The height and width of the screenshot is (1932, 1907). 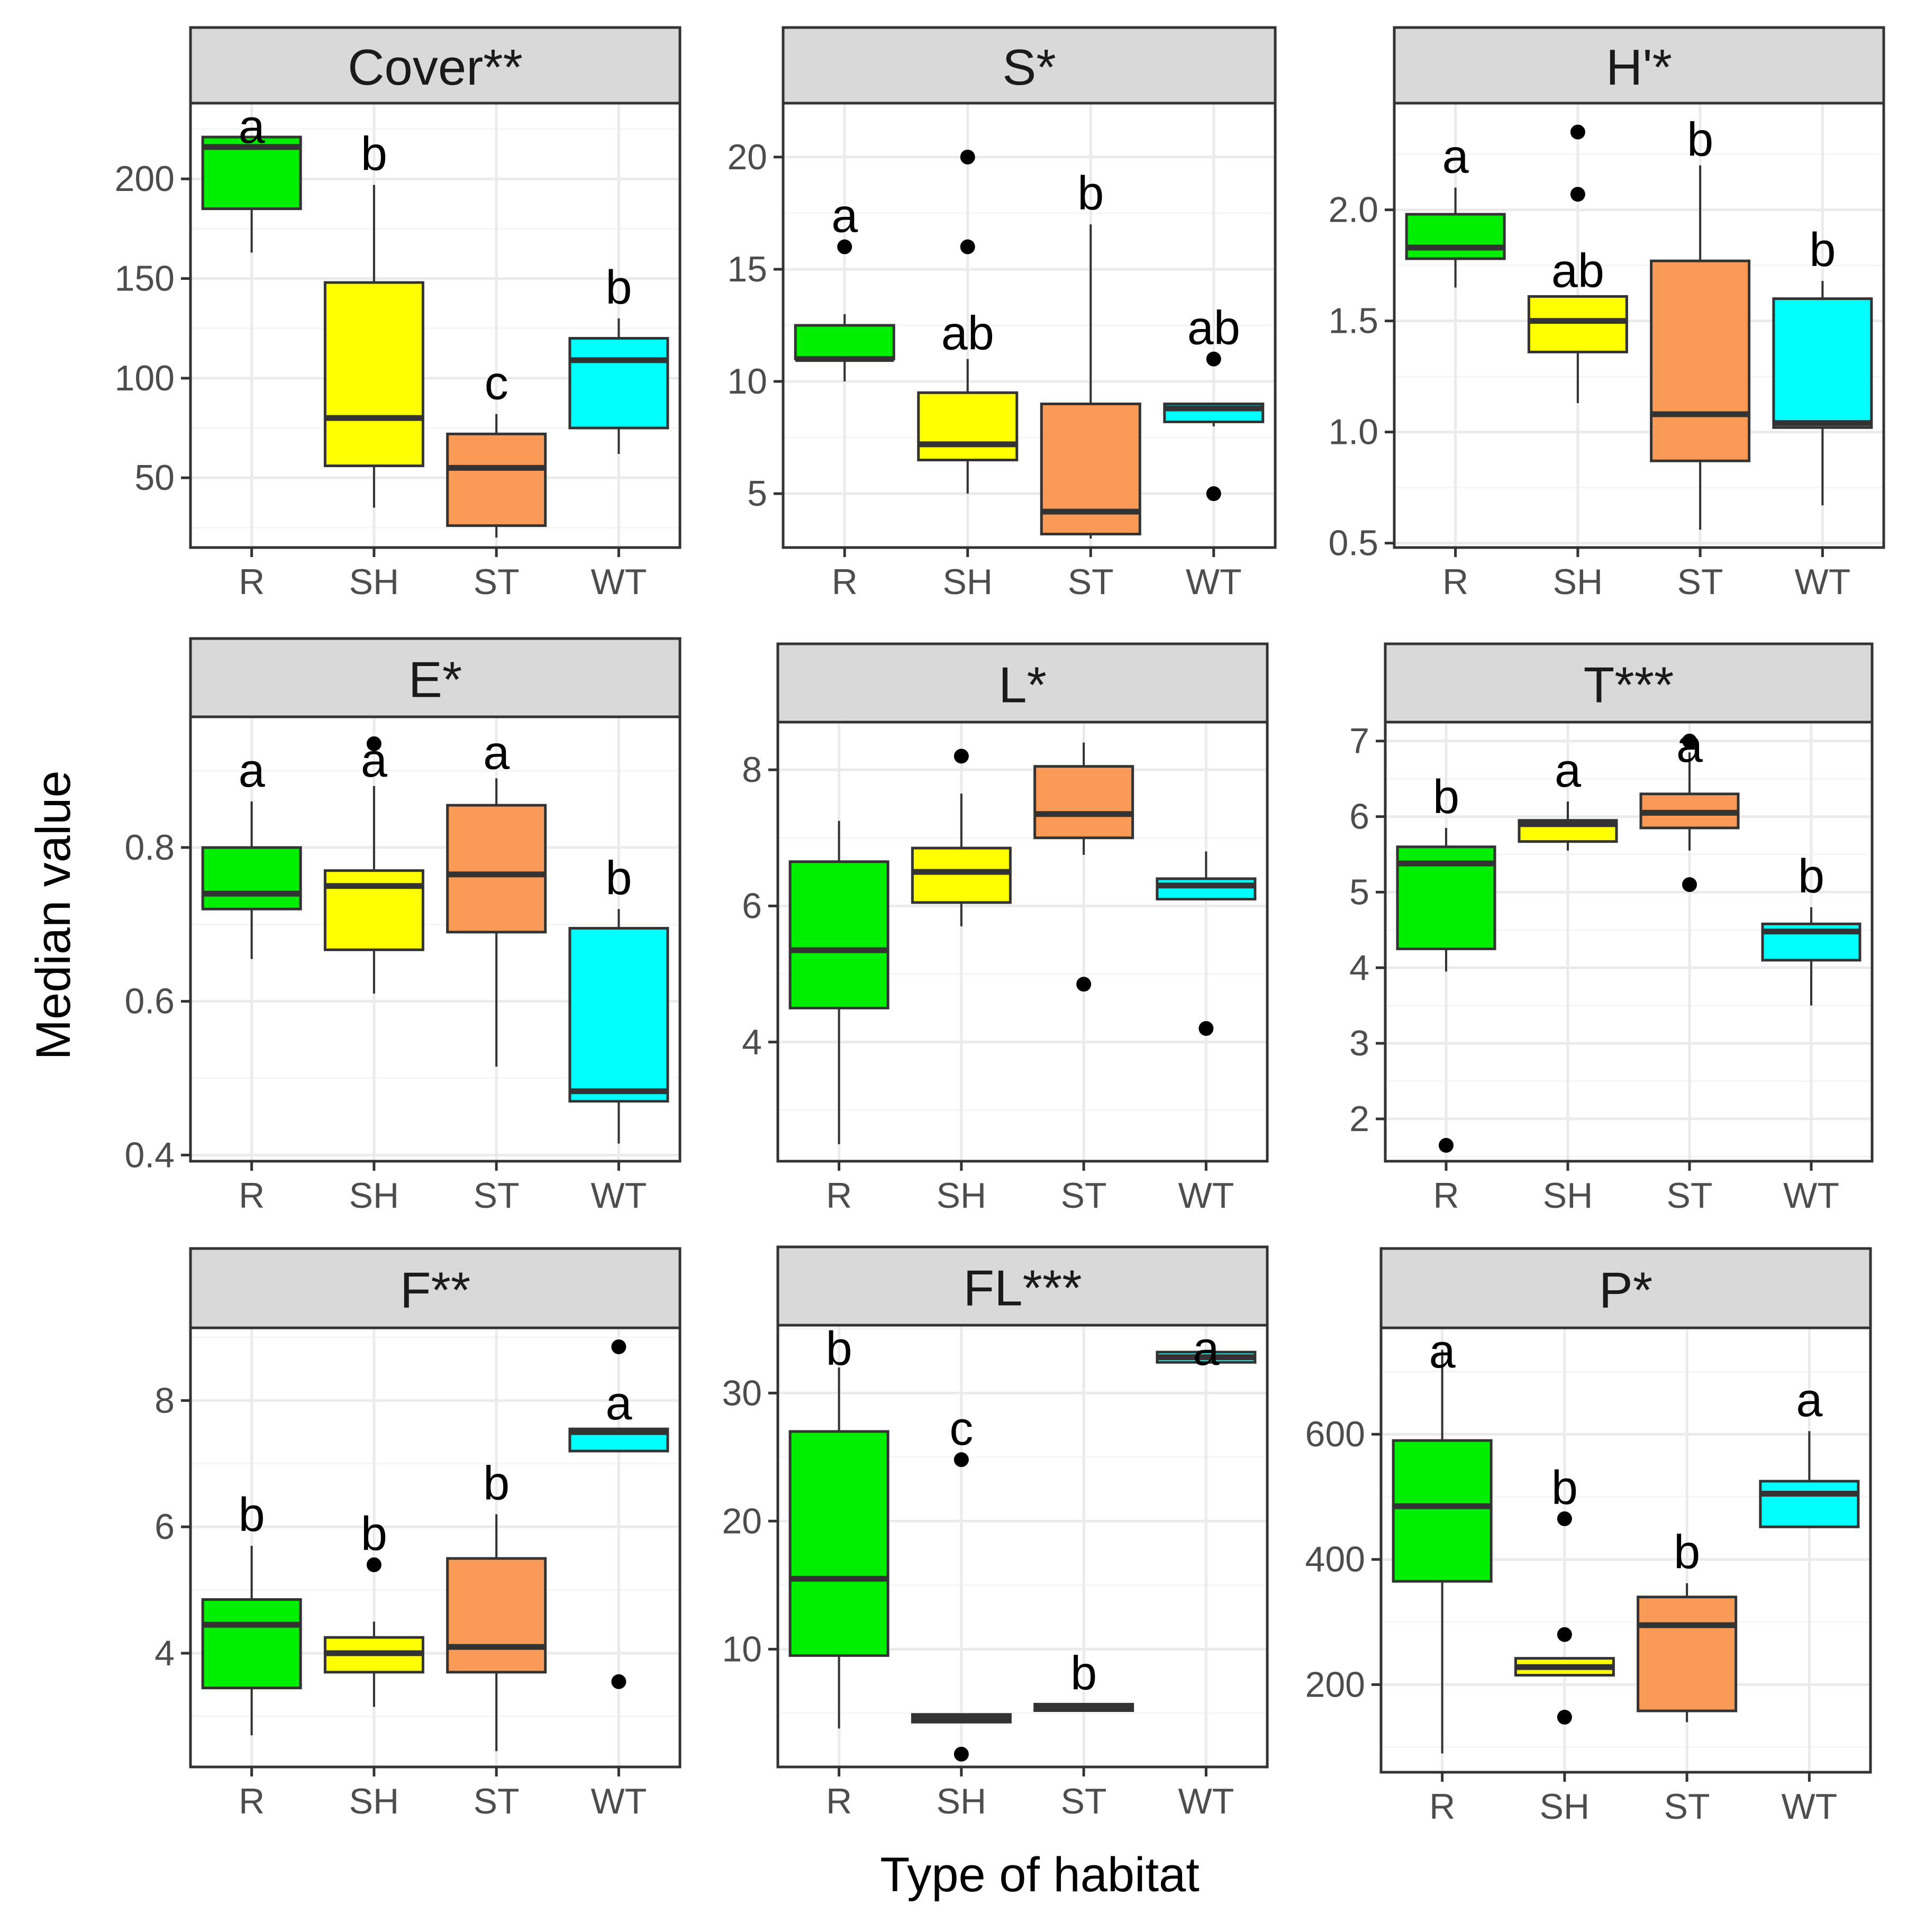 What do you see at coordinates (1639, 67) in the screenshot?
I see `strip-title: H'*` at bounding box center [1639, 67].